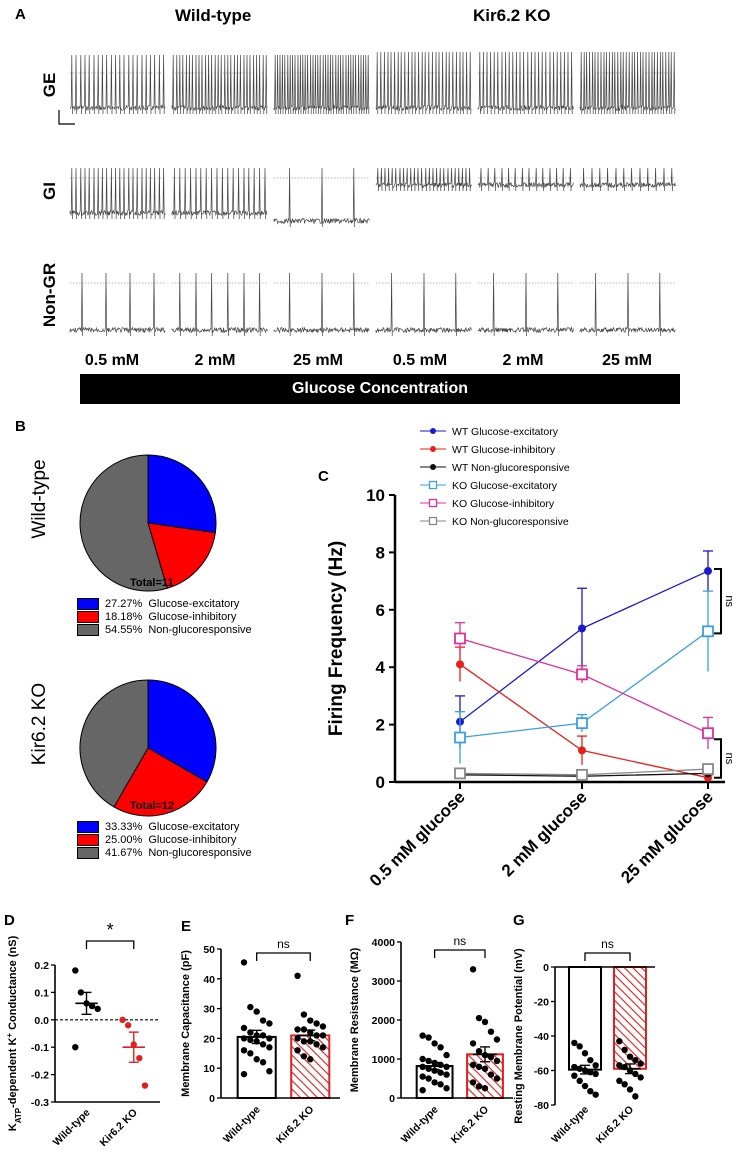 This screenshot has height=1154, width=739. Describe the element at coordinates (511, 468) in the screenshot. I see `legend-label: WT Non-glucoresponsive` at that location.